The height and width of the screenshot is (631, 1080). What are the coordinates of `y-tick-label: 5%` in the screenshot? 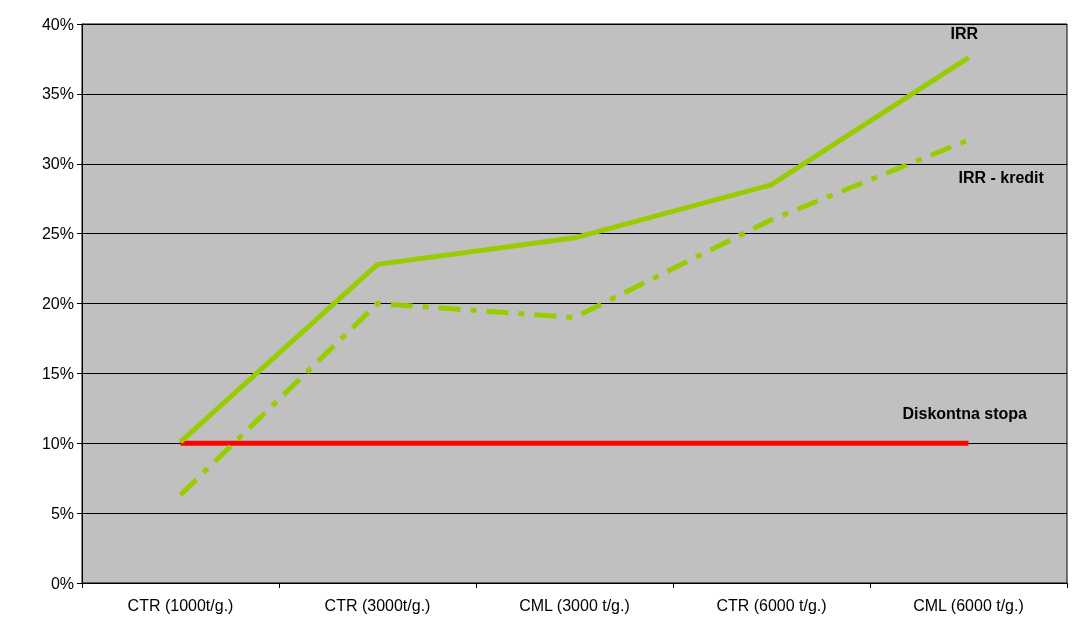 It's located at (62, 513).